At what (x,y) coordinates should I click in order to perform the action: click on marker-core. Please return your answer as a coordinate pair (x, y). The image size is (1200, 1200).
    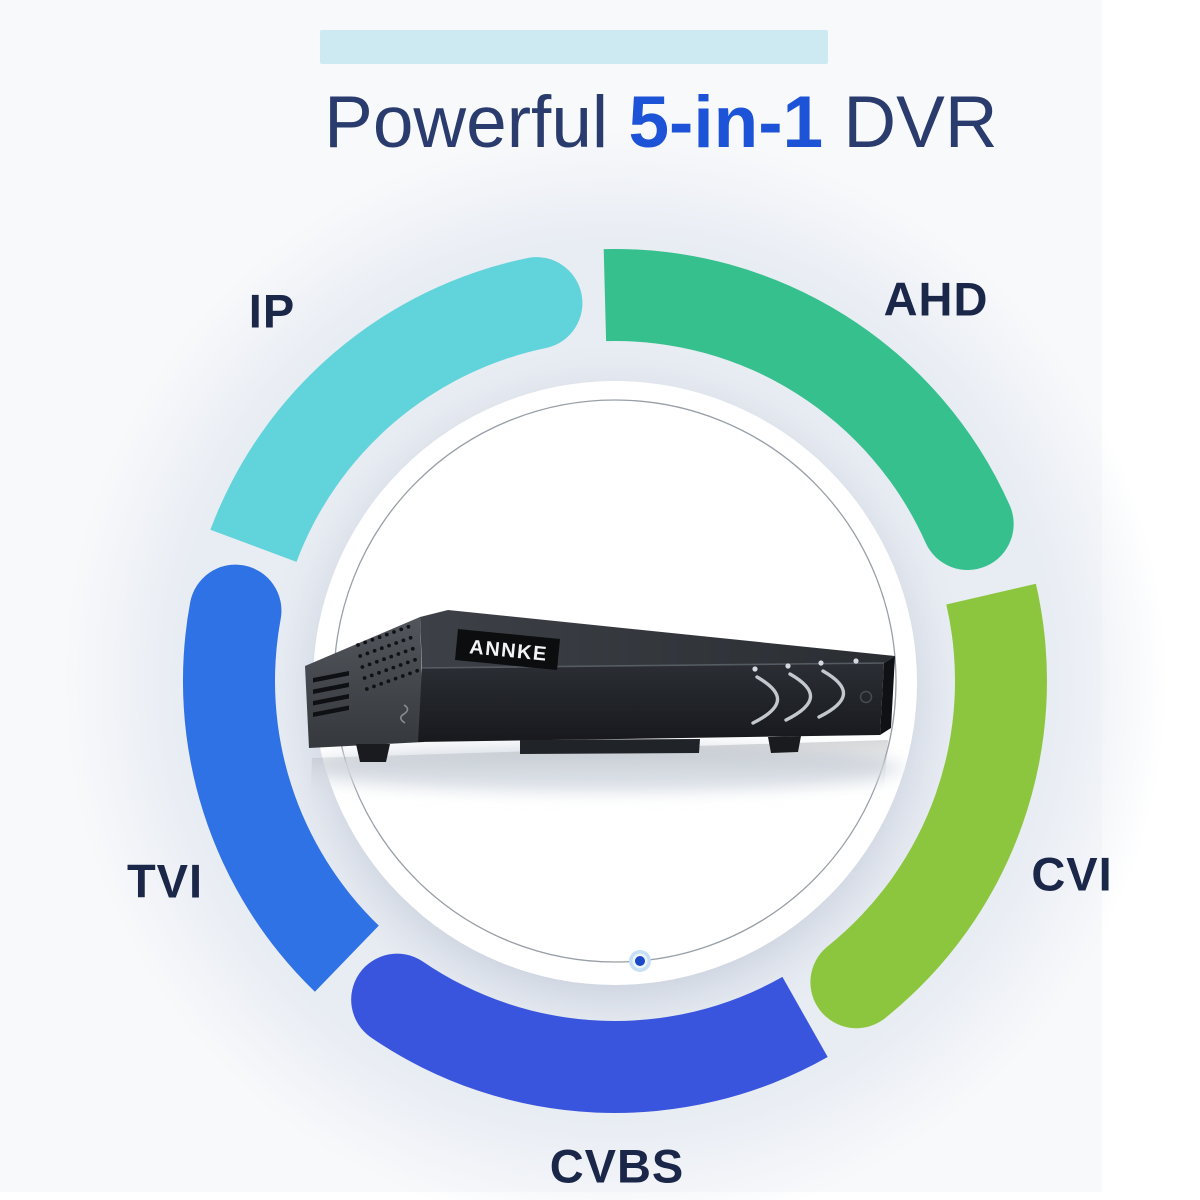
    Looking at the image, I should click on (640, 961).